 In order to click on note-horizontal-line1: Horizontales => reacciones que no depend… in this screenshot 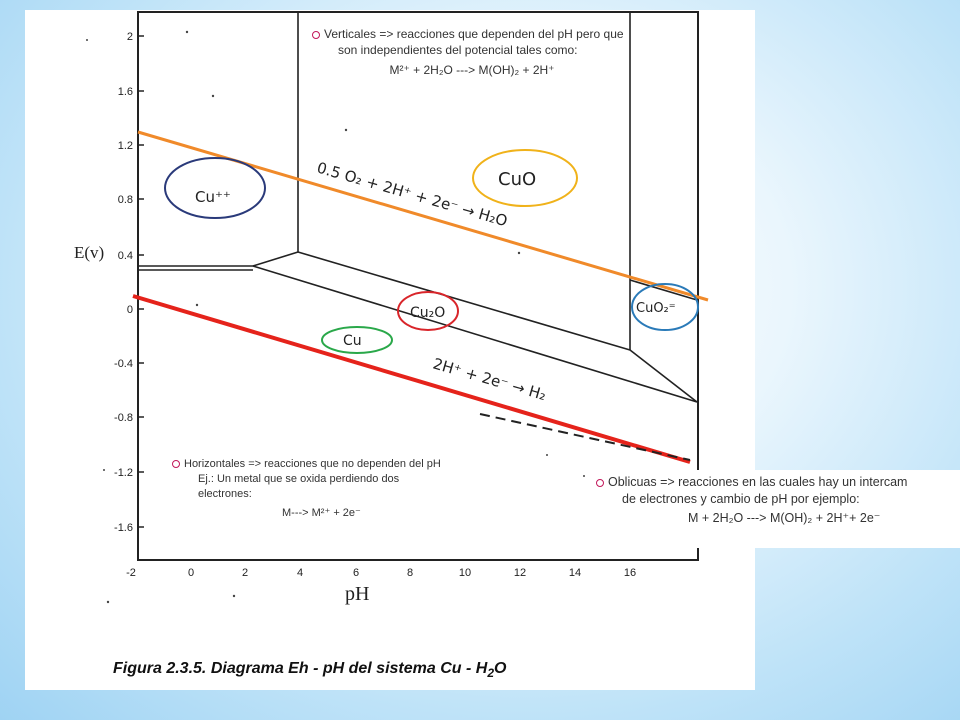, I will do `click(312, 464)`.